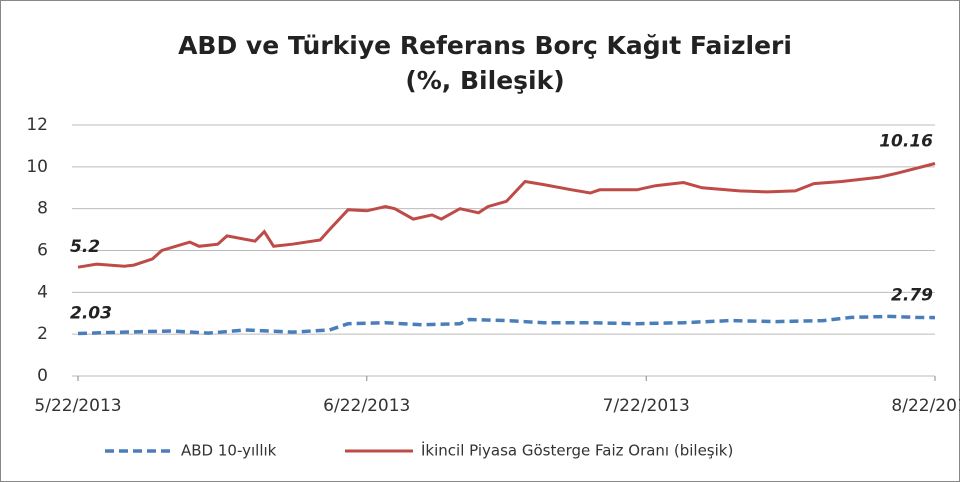 The image size is (960, 482). I want to click on y-tick-label: 8, so click(42, 209).